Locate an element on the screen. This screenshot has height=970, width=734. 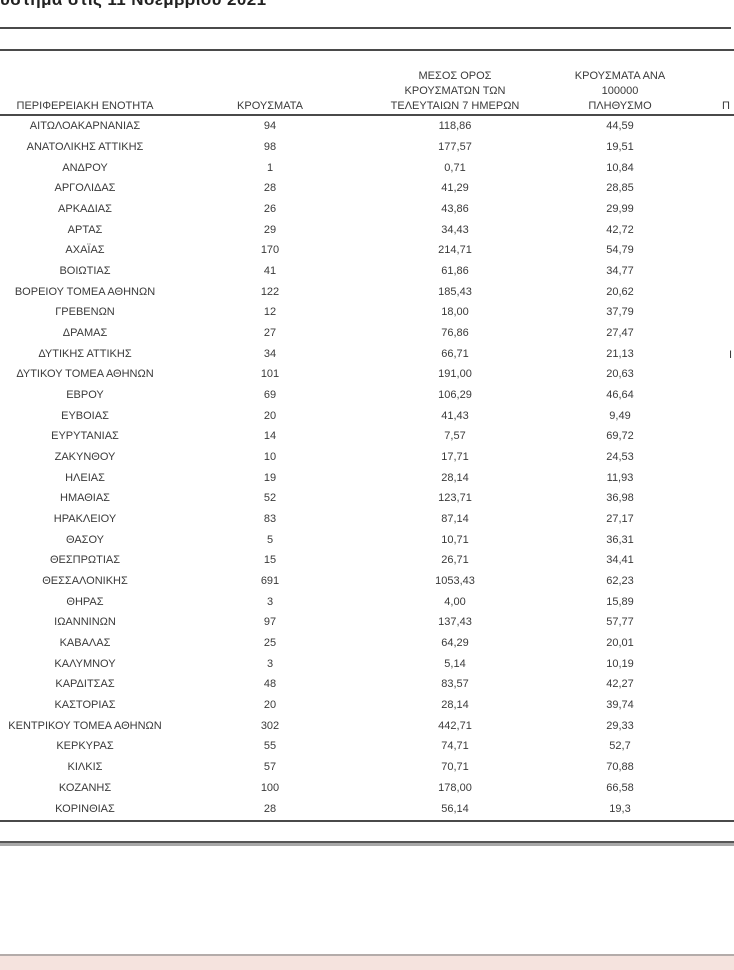
cell-avg7: 5,14 is located at coordinates (455, 663).